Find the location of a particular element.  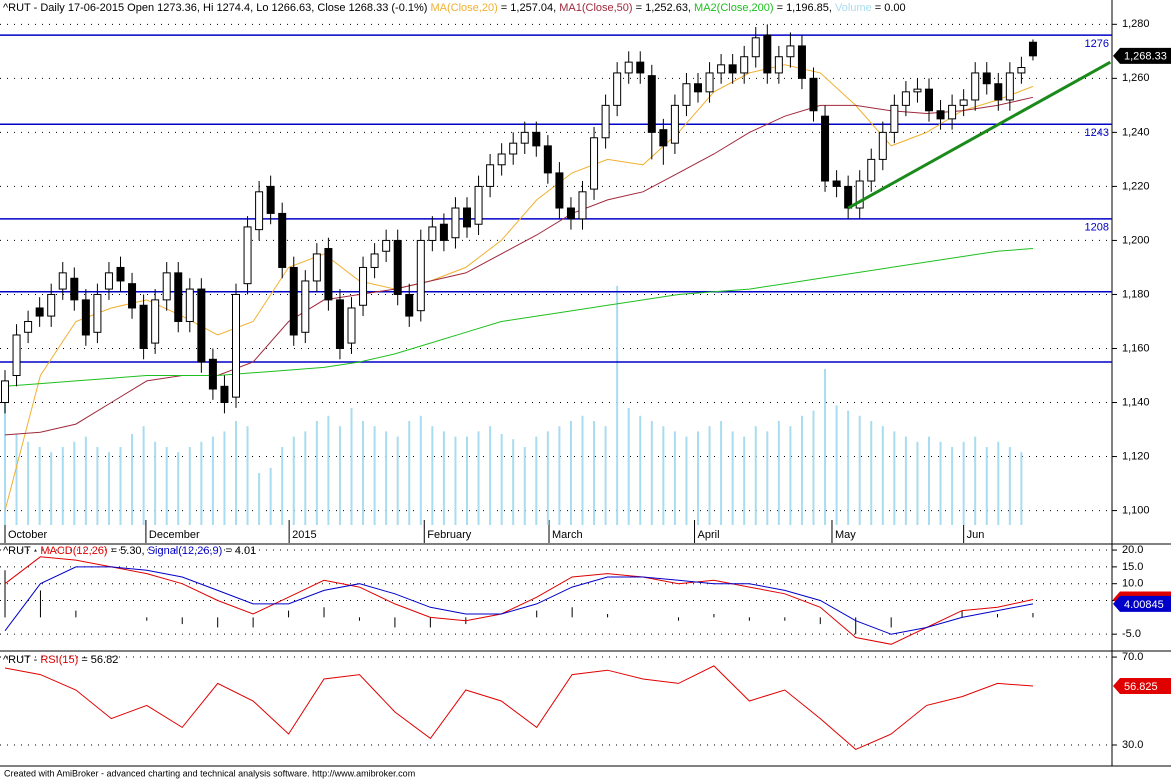

x-tick-label: 2015 is located at coordinates (304, 535).